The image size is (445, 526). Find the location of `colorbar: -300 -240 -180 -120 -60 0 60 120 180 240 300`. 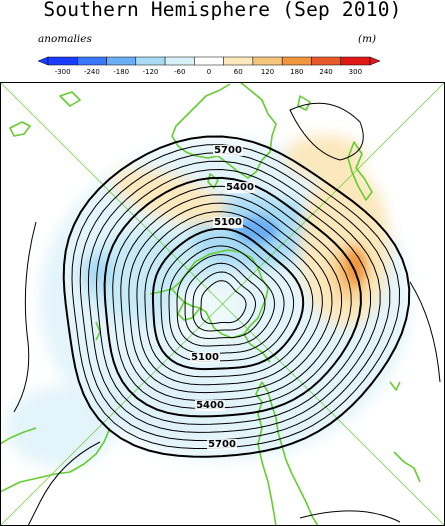

colorbar: -300 -240 -180 -120 -60 0 60 120 180 240 300 is located at coordinates (209, 66).